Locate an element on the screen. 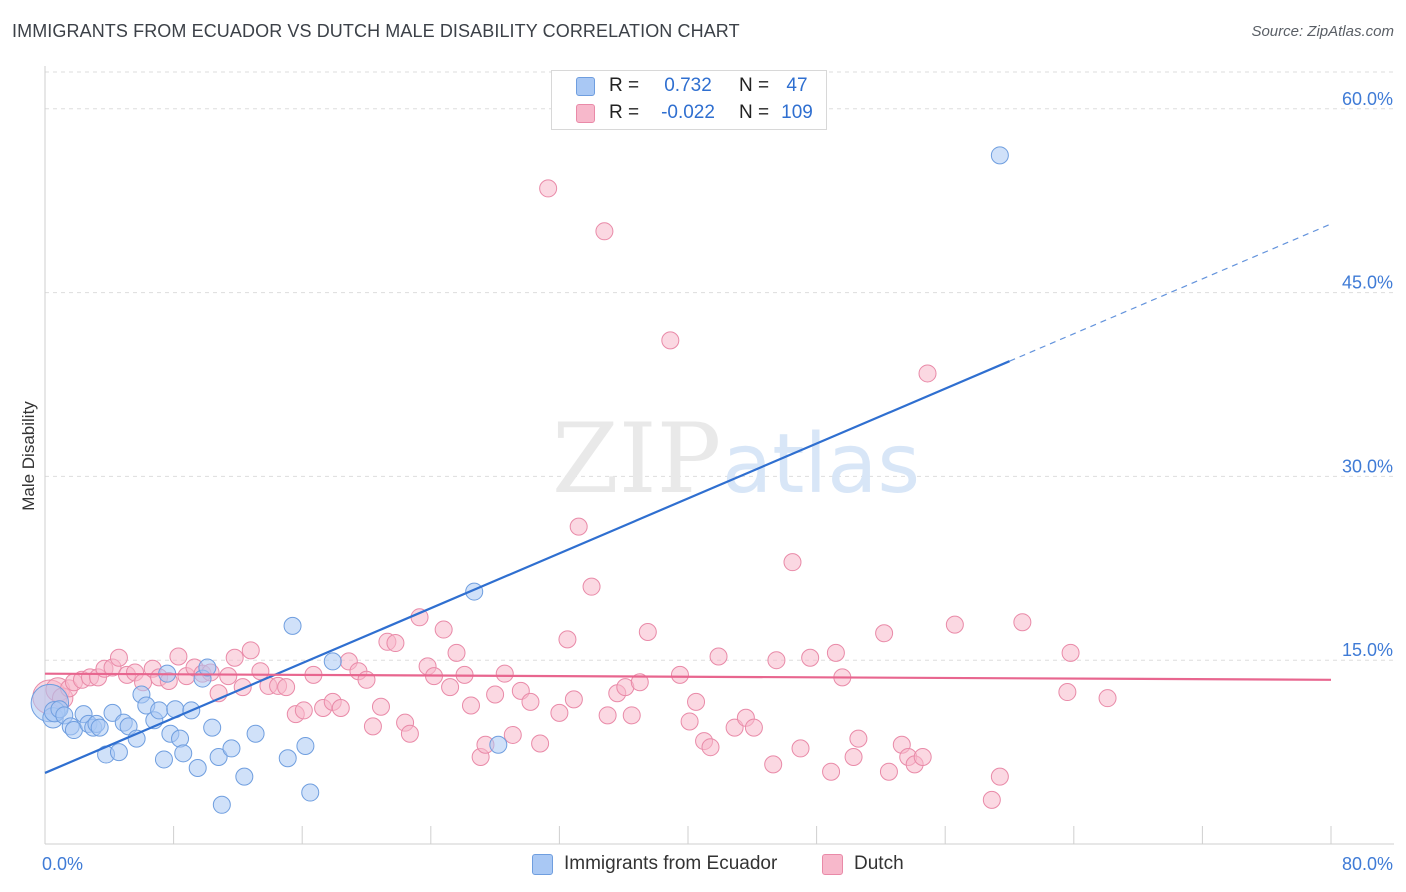 The width and height of the screenshot is (1406, 892). y-axis-label: Male Disability is located at coordinates (28, 456).